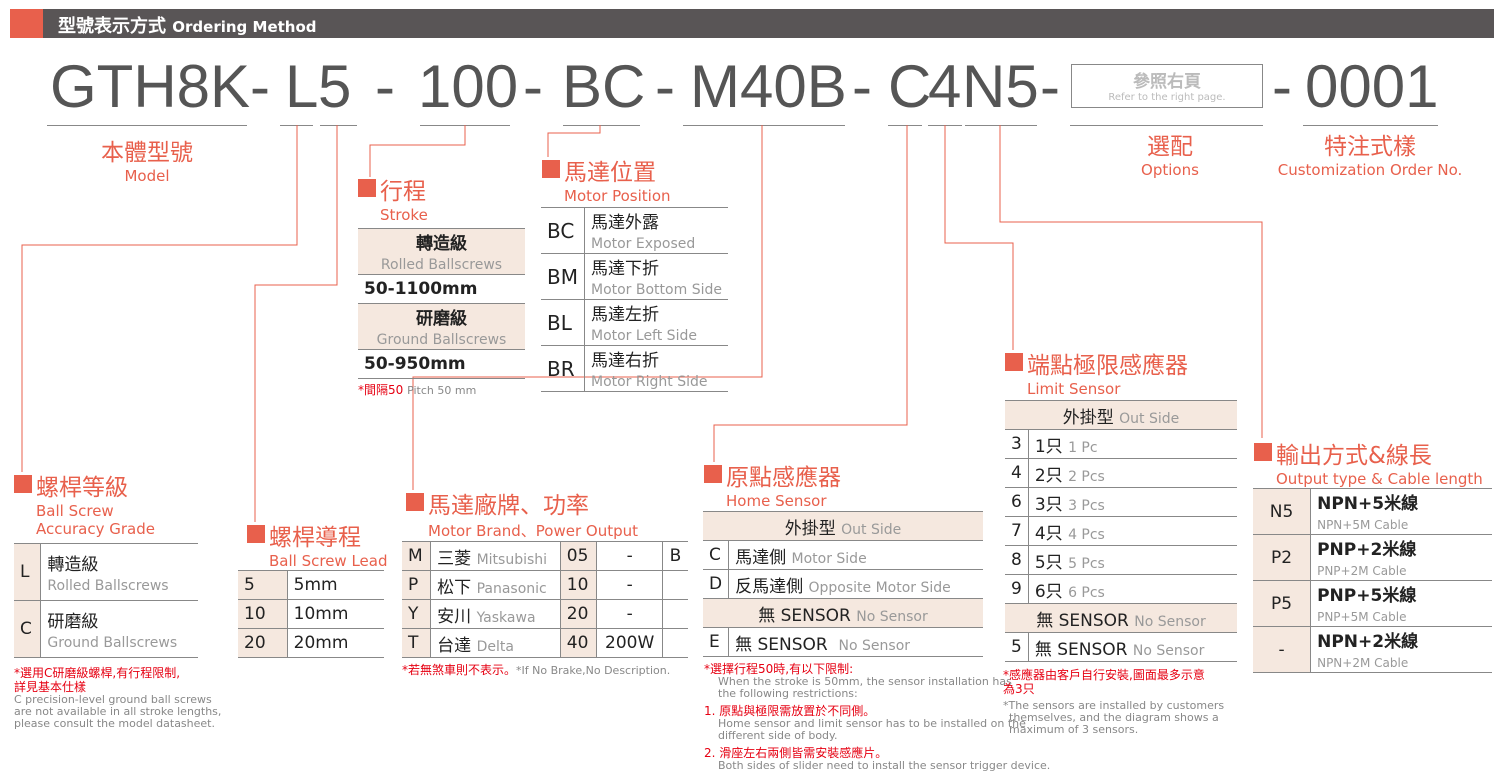  What do you see at coordinates (1086, 592) in the screenshot?
I see `text: 6 Pcs` at bounding box center [1086, 592].